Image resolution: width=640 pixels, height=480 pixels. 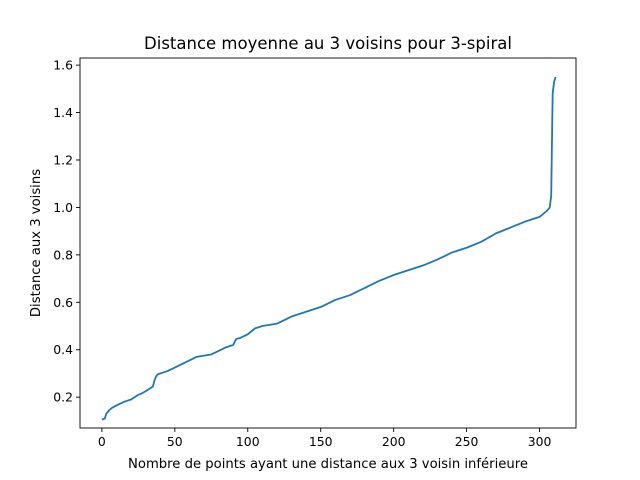 What do you see at coordinates (63, 254) in the screenshot?
I see `y-tick-label: 0.8` at bounding box center [63, 254].